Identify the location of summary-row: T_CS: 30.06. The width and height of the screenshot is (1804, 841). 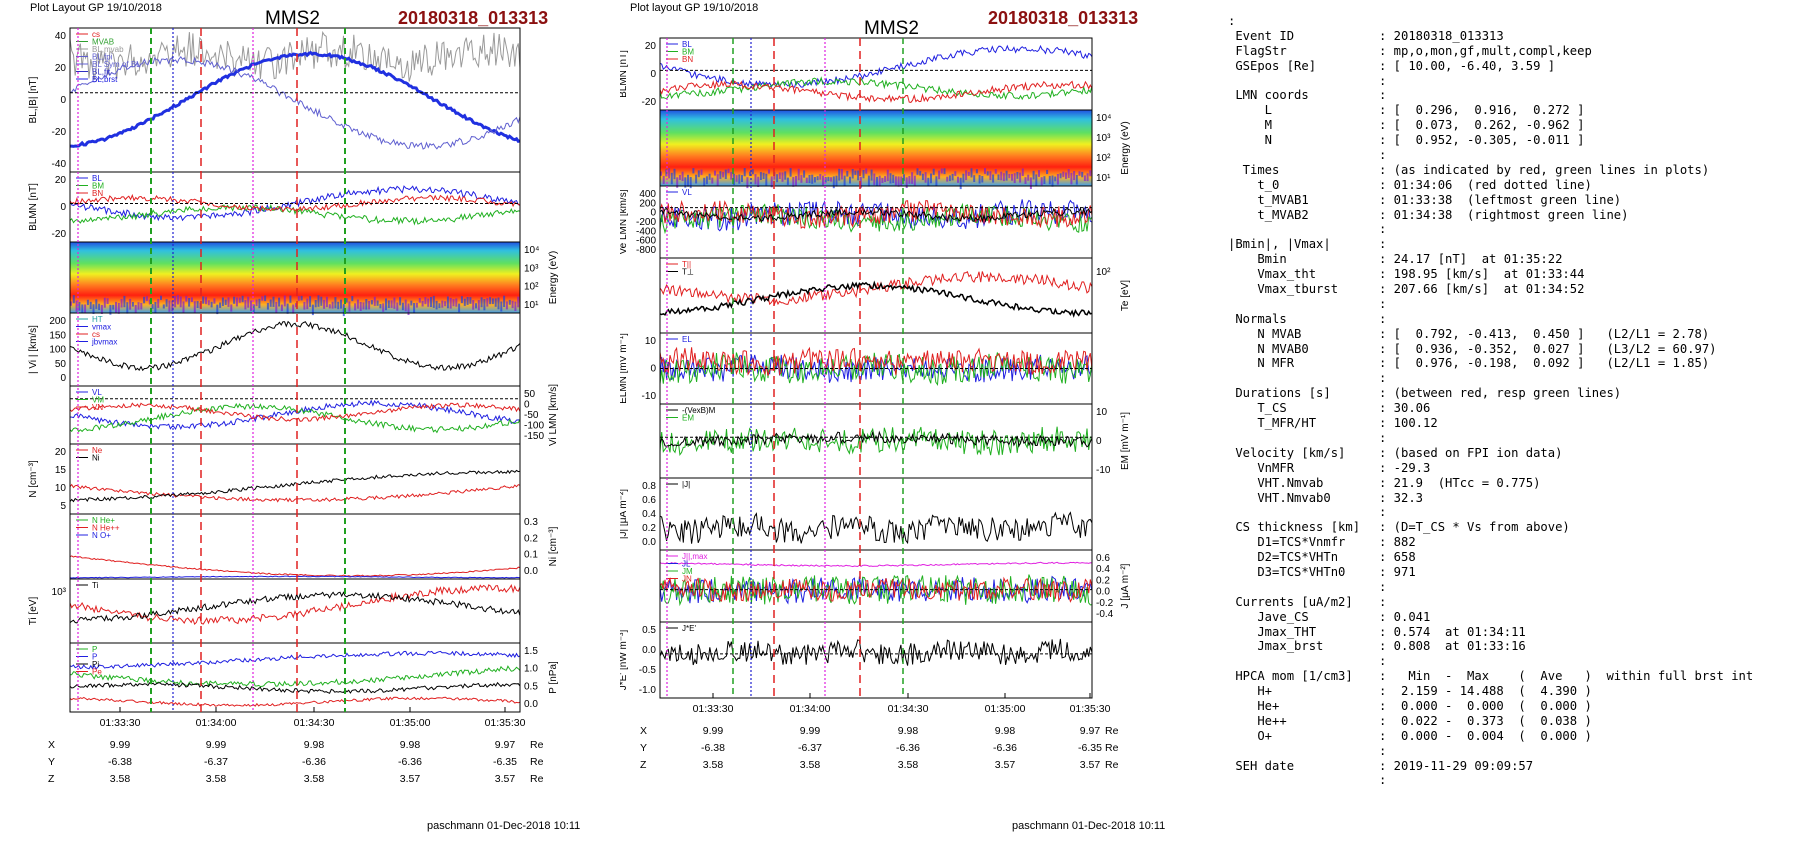
(1513, 408).